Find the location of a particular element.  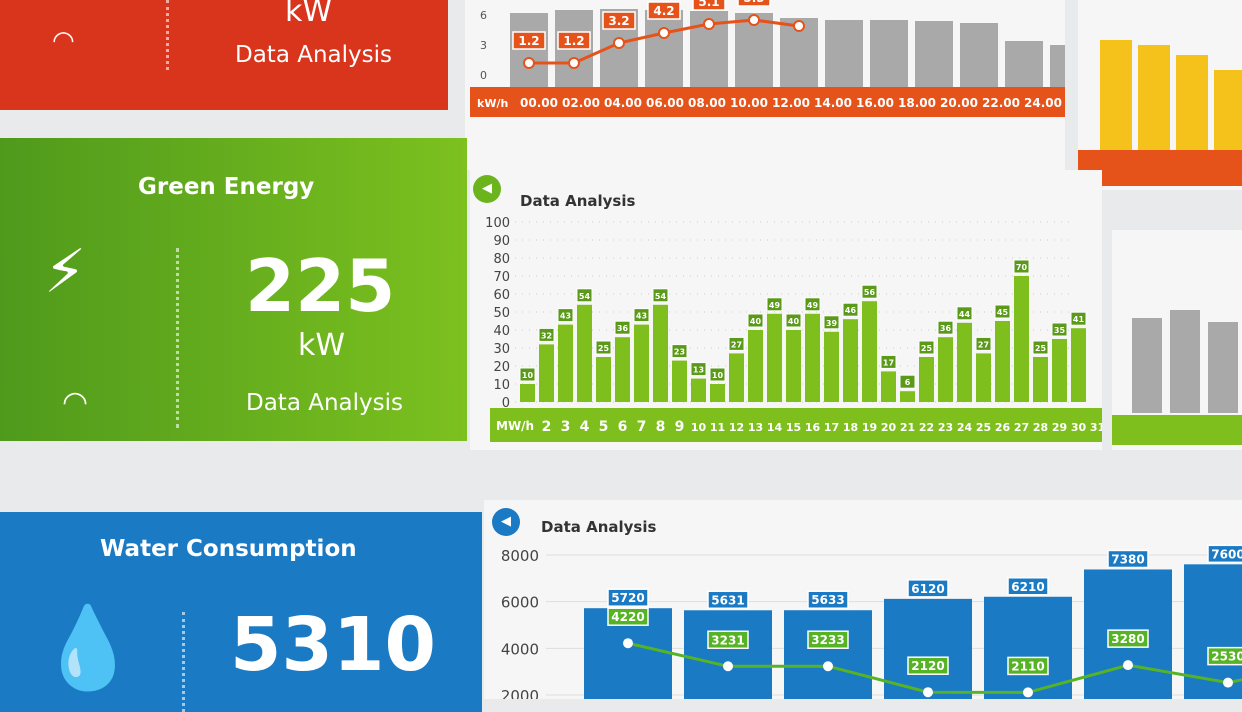

axis-band is located at coordinates (1160, 168).